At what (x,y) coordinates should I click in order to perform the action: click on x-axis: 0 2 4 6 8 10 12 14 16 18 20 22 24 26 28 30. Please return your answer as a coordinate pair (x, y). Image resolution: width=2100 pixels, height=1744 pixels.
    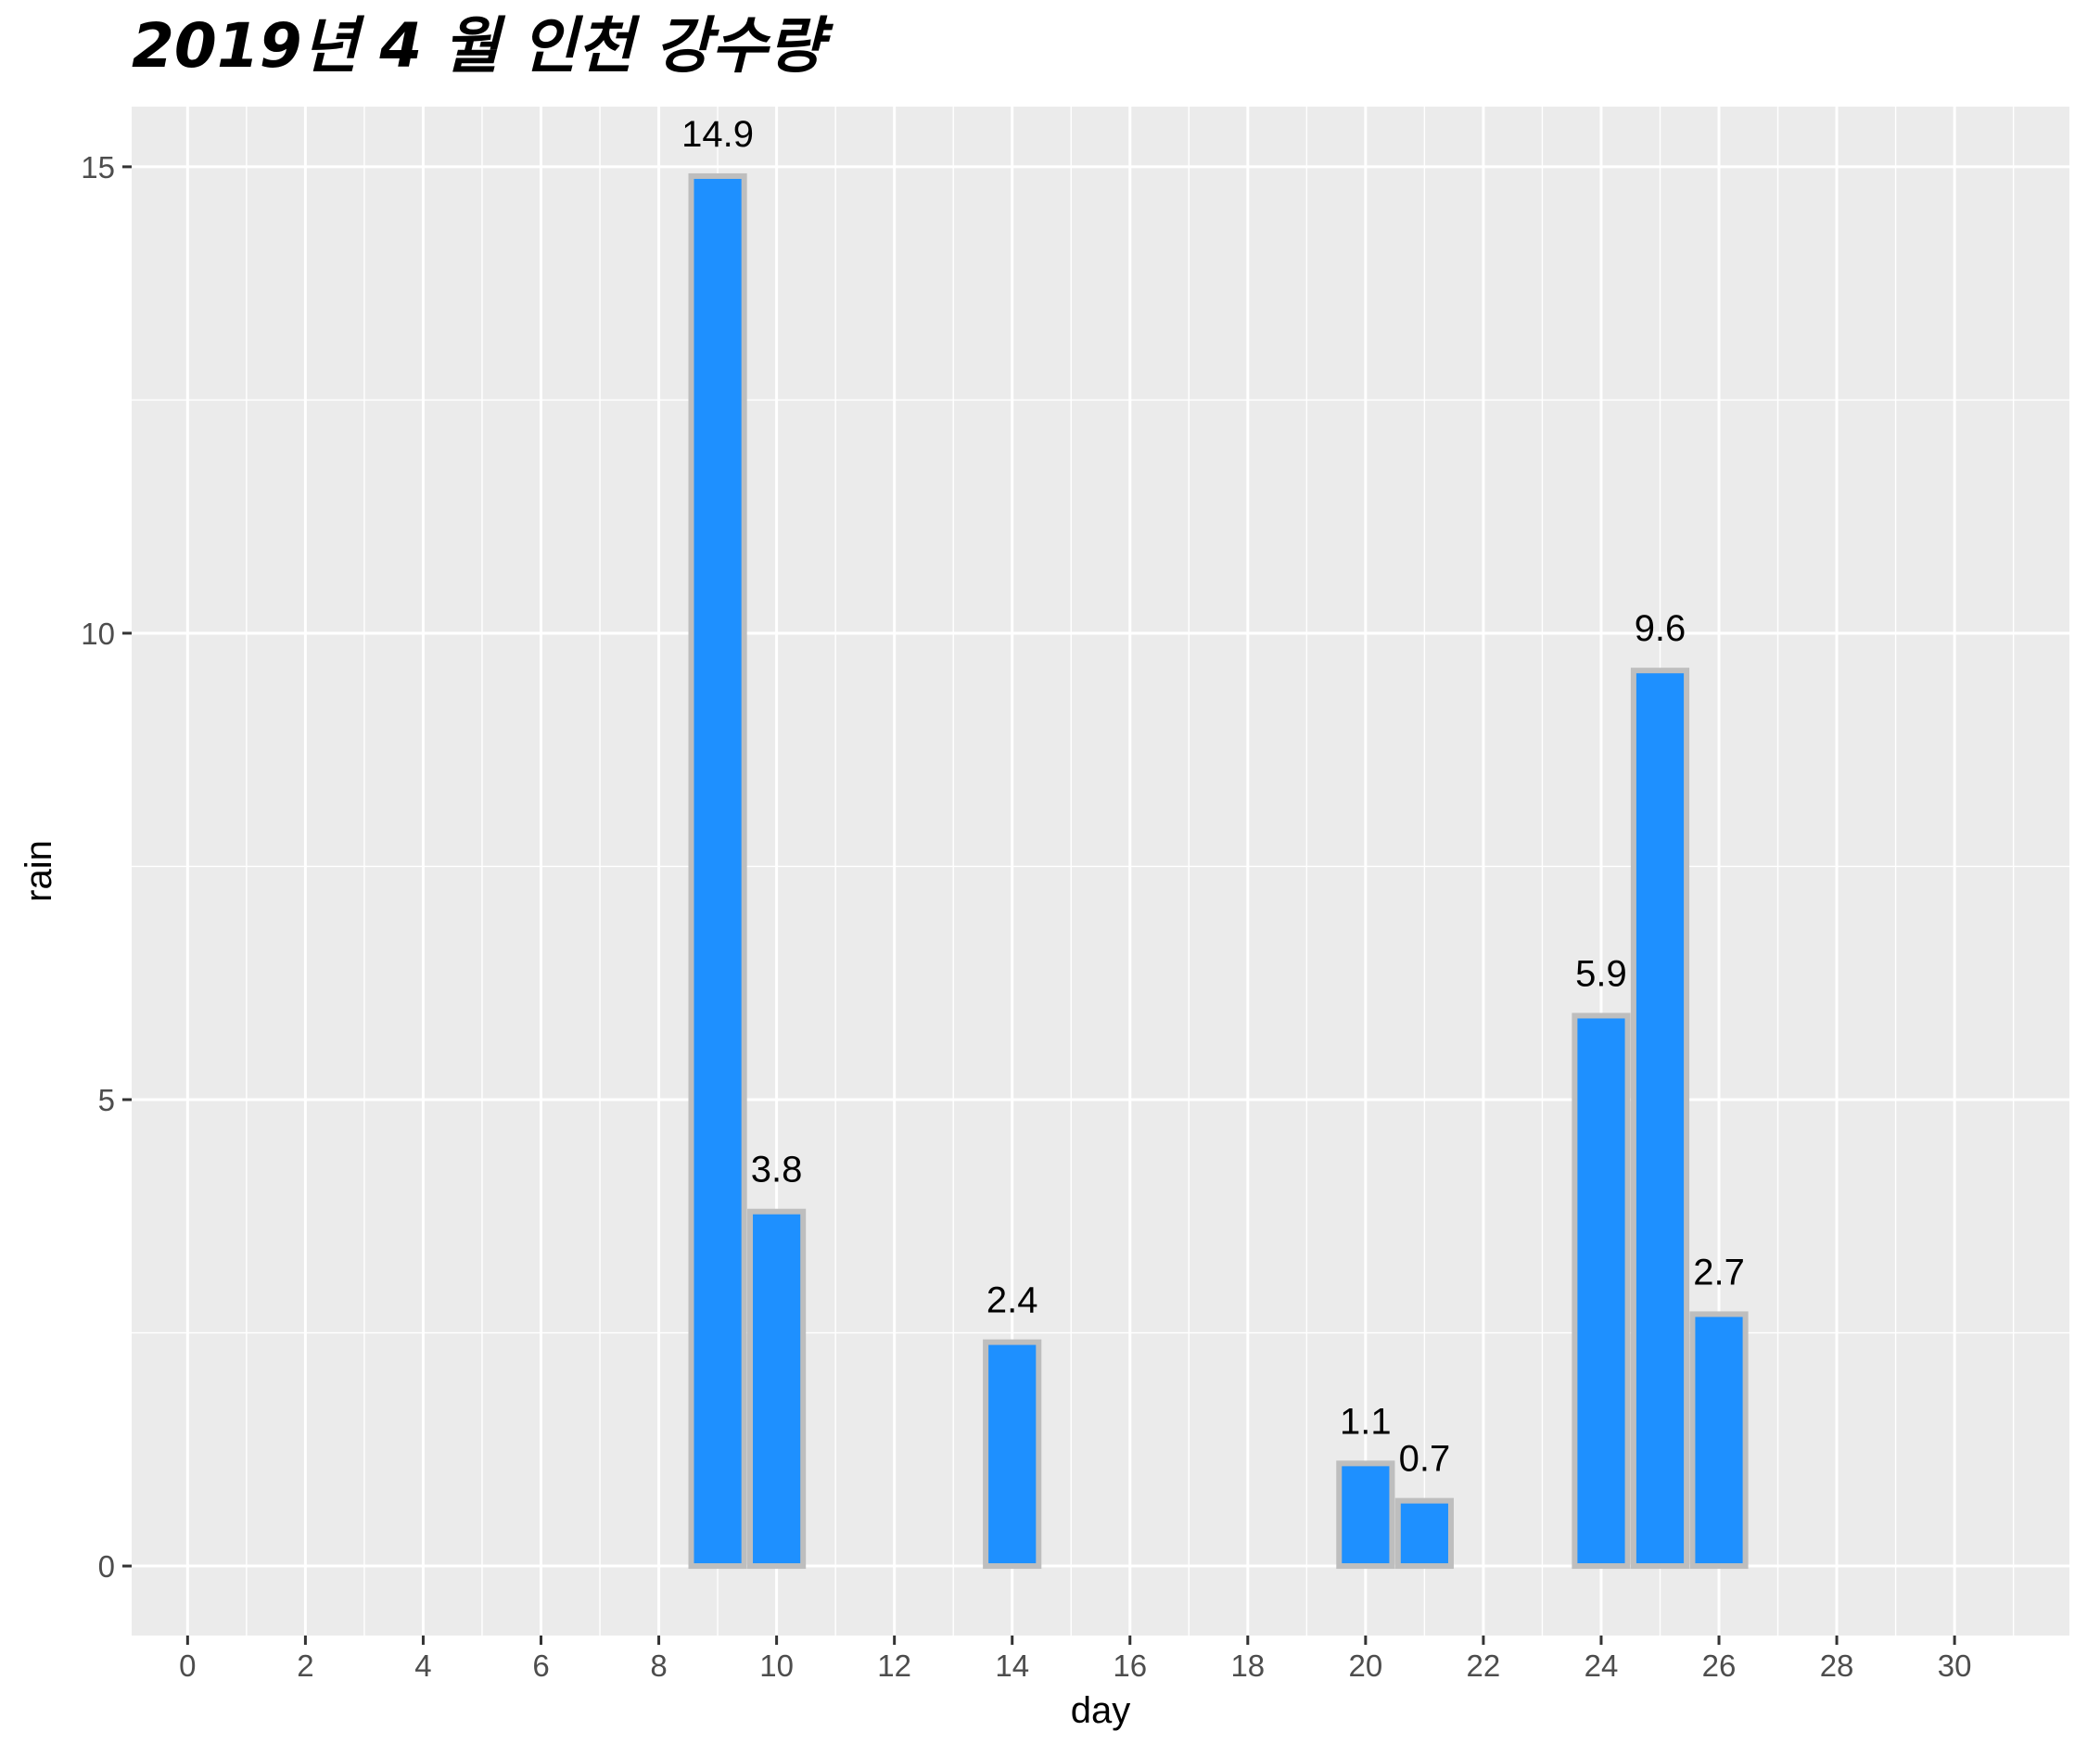
    Looking at the image, I should click on (1075, 1659).